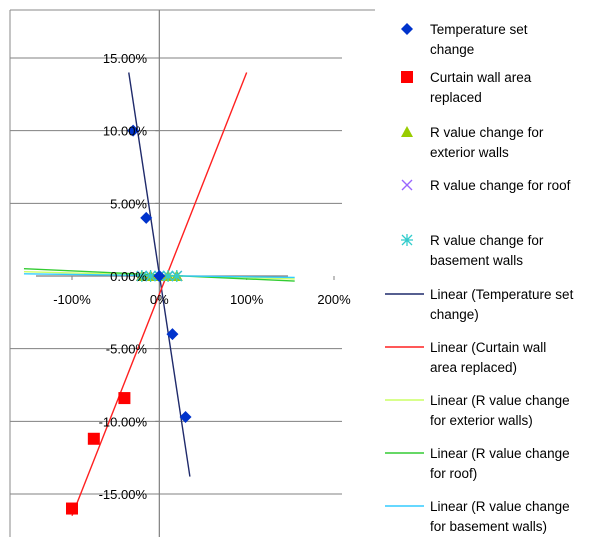 The height and width of the screenshot is (542, 608). I want to click on legend-label: for exterior walls), so click(481, 420).